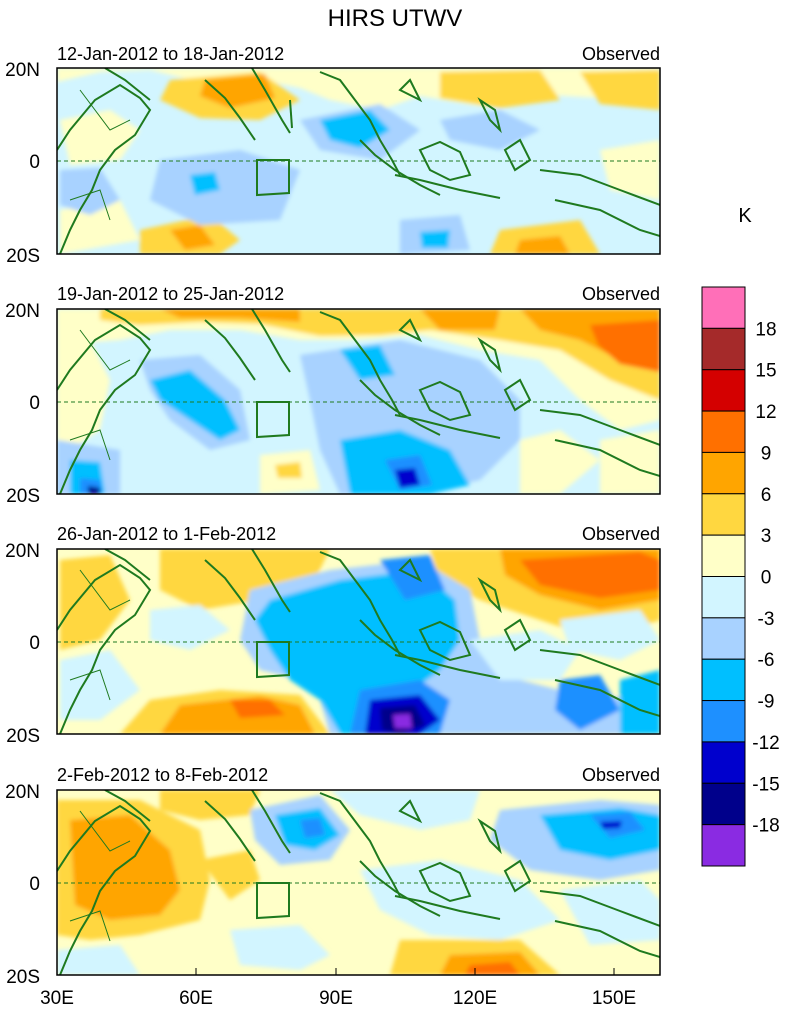 The width and height of the screenshot is (791, 1013). Describe the element at coordinates (766, 660) in the screenshot. I see `colorbar-label: -6` at that location.